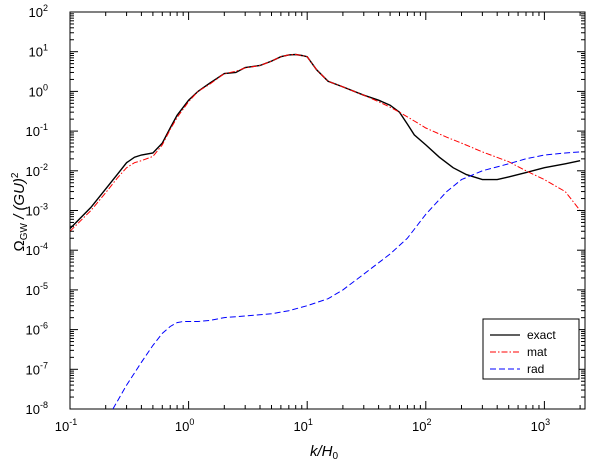 The height and width of the screenshot is (465, 590). What do you see at coordinates (15, 175) in the screenshot?
I see `y-axis-title-sup: 2` at bounding box center [15, 175].